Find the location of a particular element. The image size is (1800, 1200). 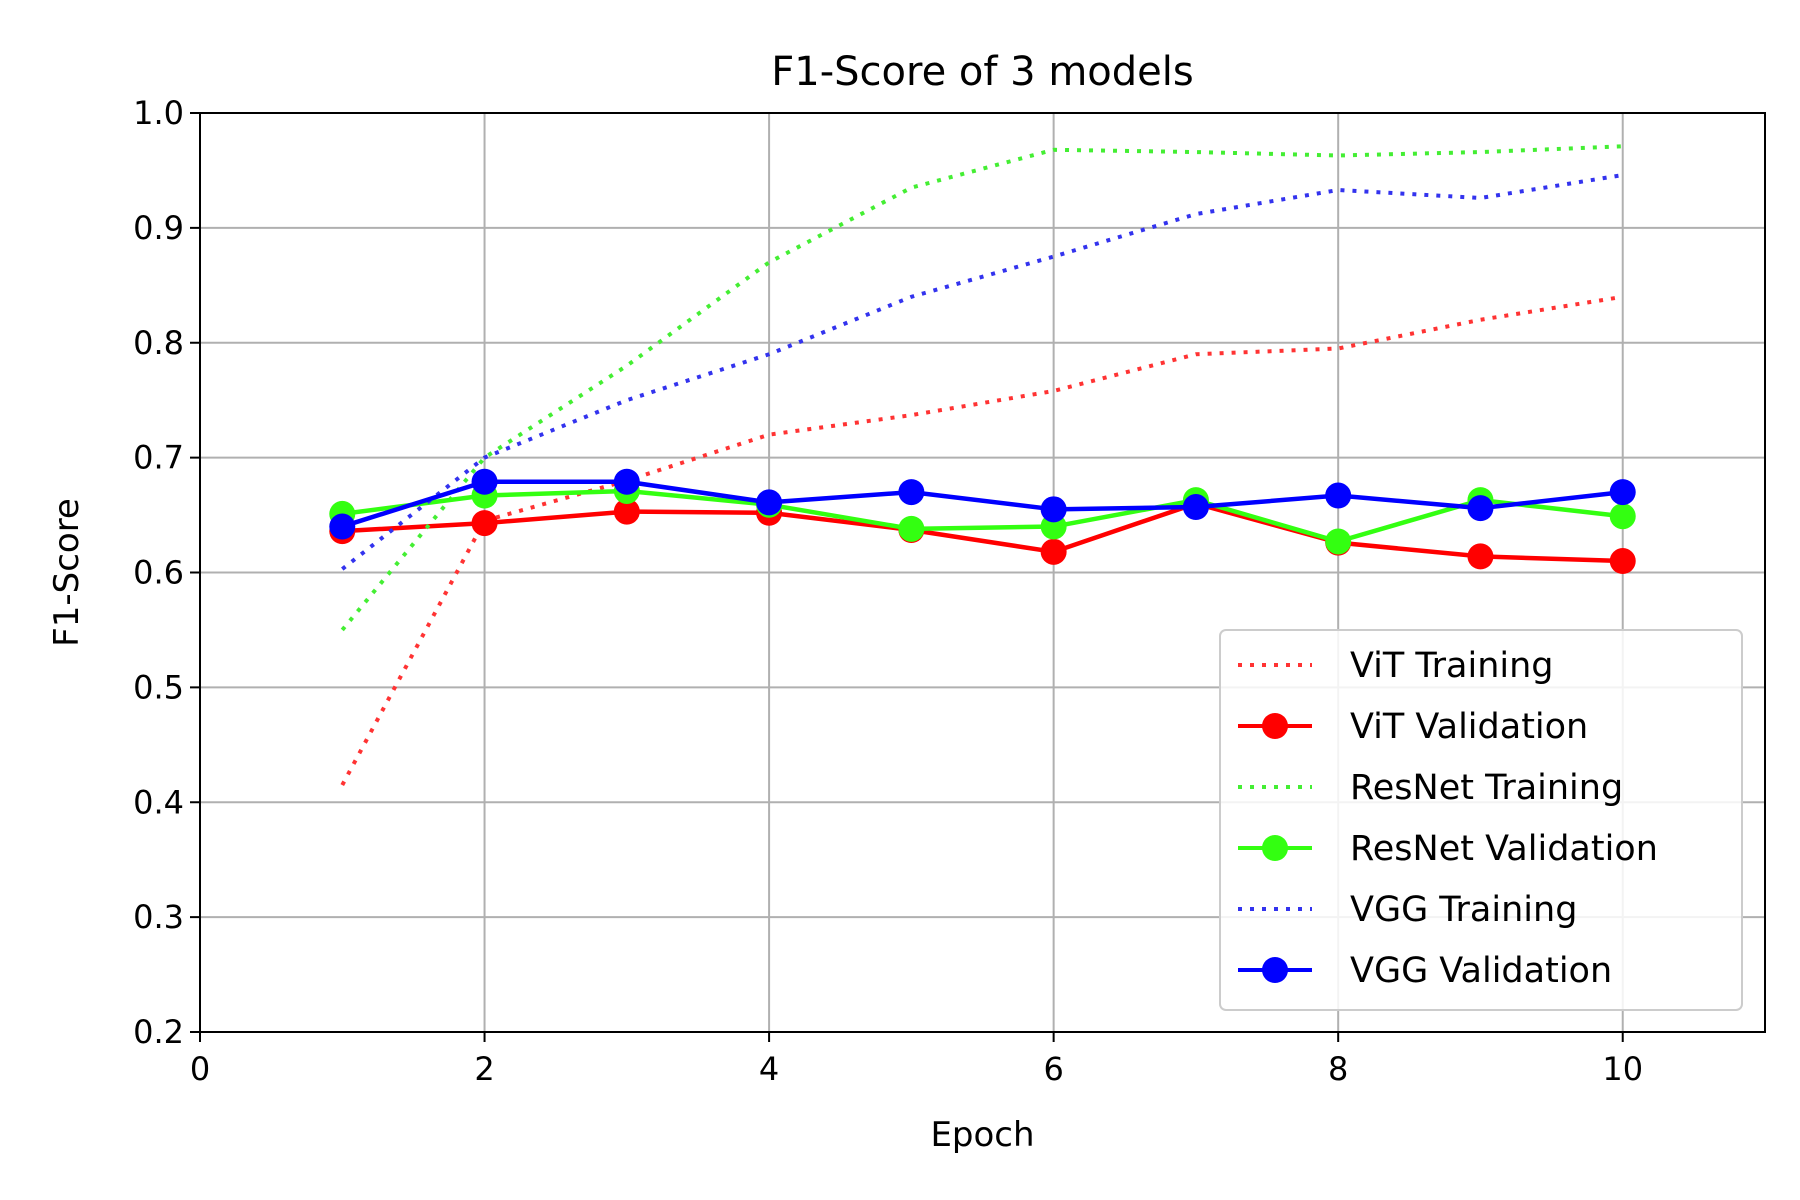

legend-item: ResNet Training is located at coordinates (1430, 788).